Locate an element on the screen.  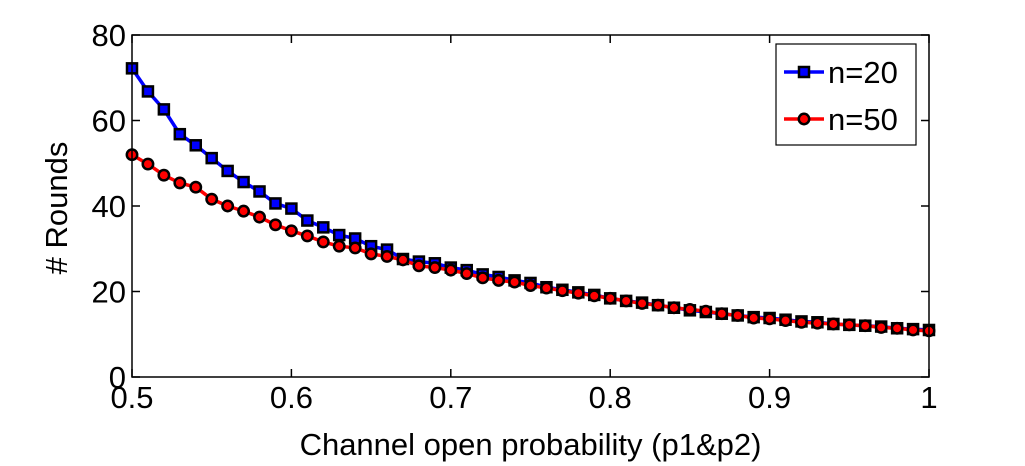
y-tick-label: 20 is located at coordinates (109, 292).